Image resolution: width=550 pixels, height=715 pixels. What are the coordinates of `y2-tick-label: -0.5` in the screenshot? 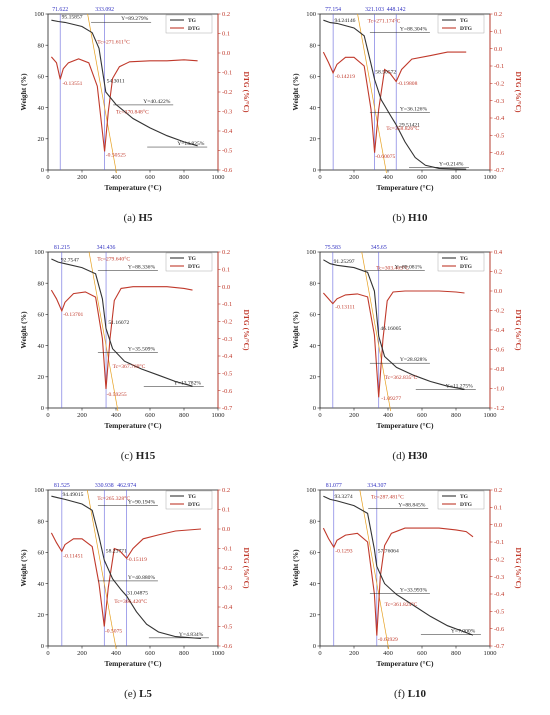 It's located at (227, 374).